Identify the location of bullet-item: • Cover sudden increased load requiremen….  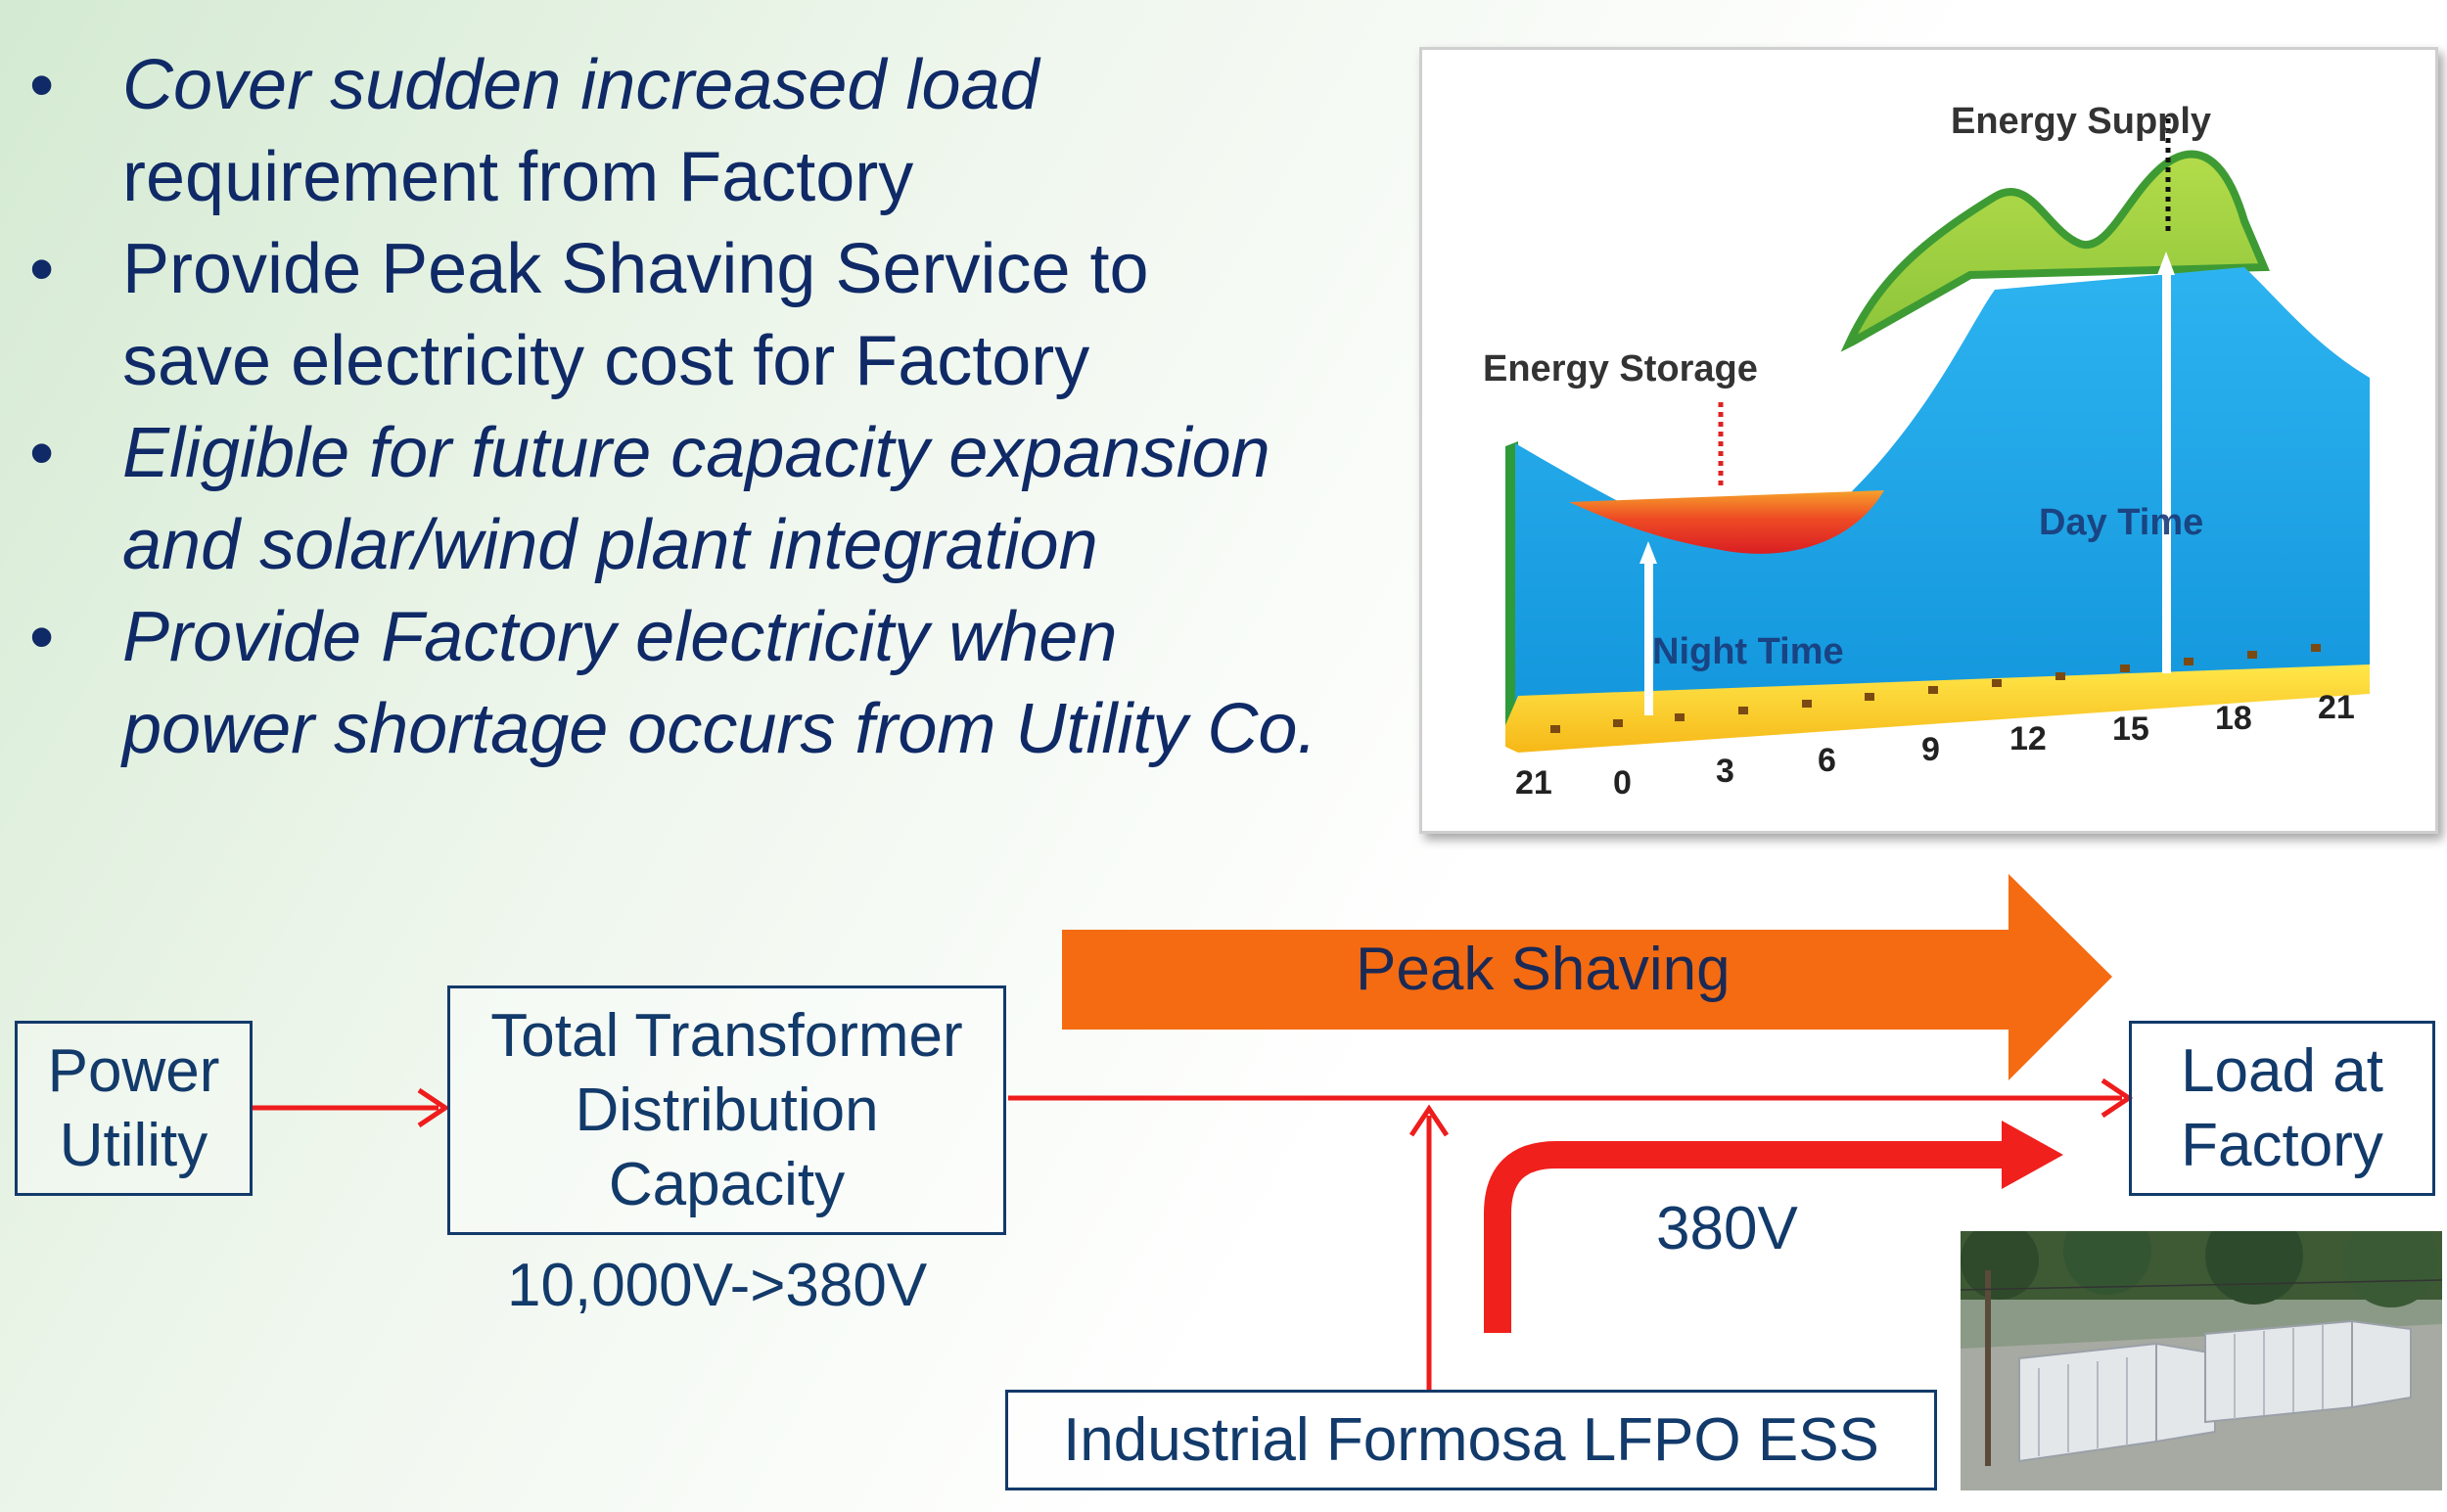
(724, 131).